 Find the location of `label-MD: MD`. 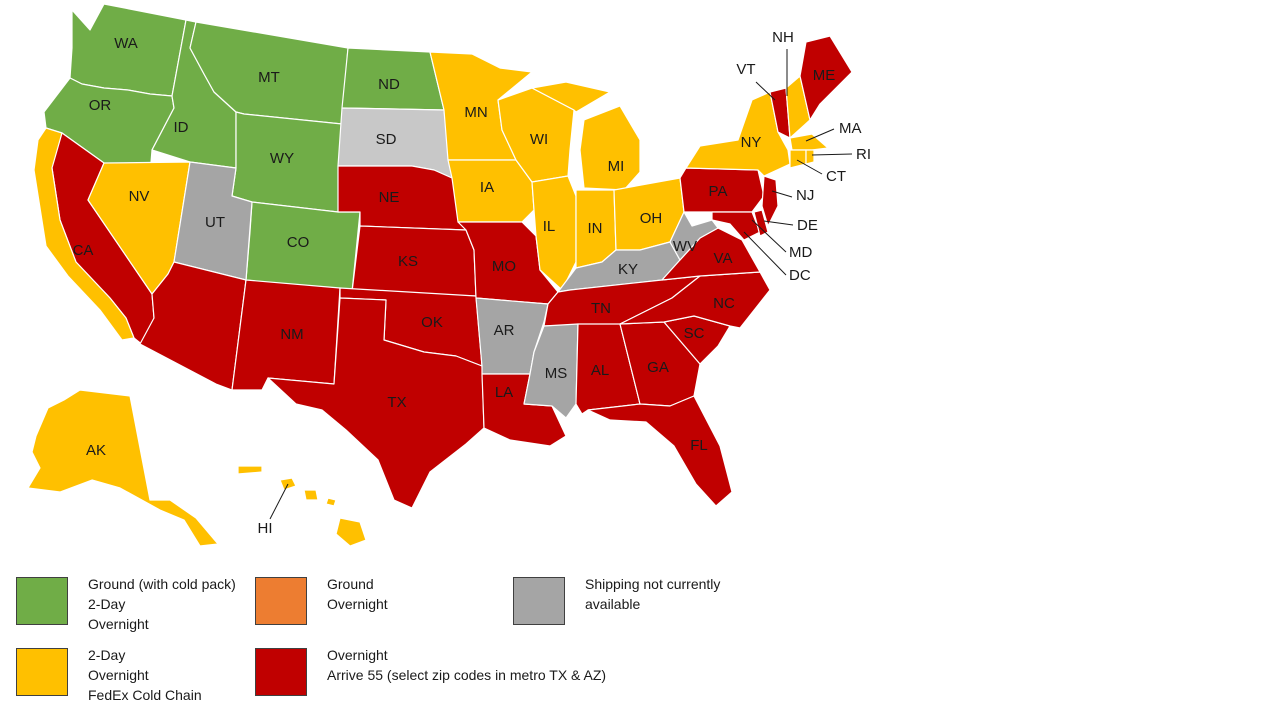

label-MD: MD is located at coordinates (800, 252).